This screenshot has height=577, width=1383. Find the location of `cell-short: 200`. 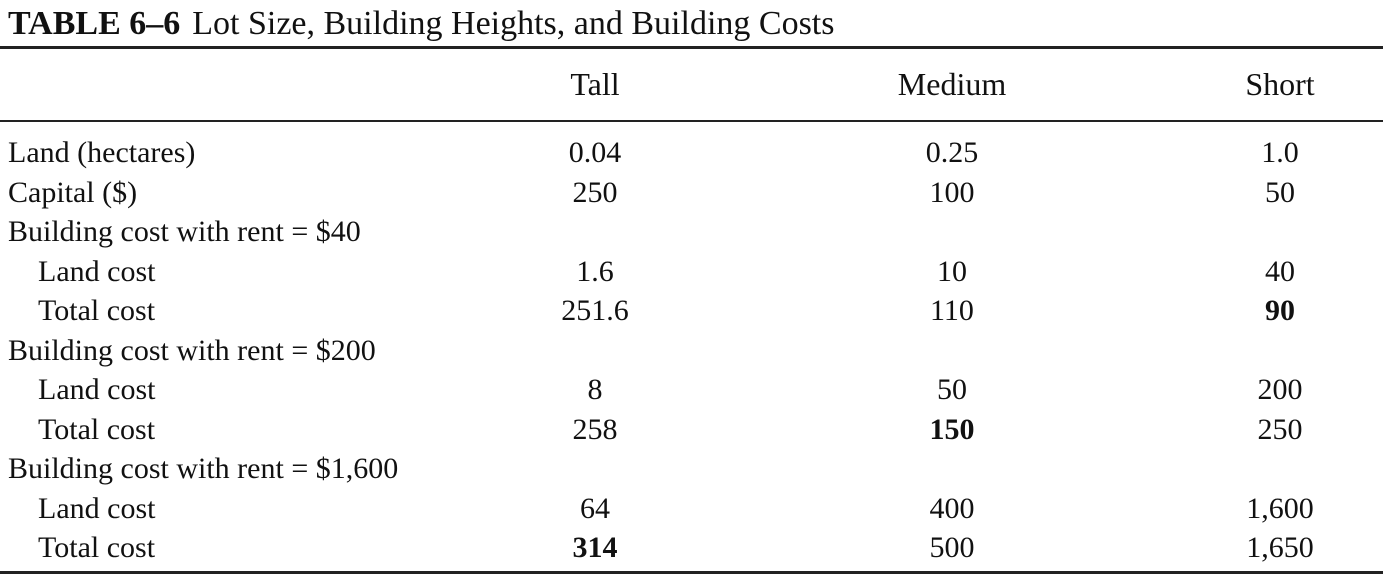

cell-short: 200 is located at coordinates (1280, 389).